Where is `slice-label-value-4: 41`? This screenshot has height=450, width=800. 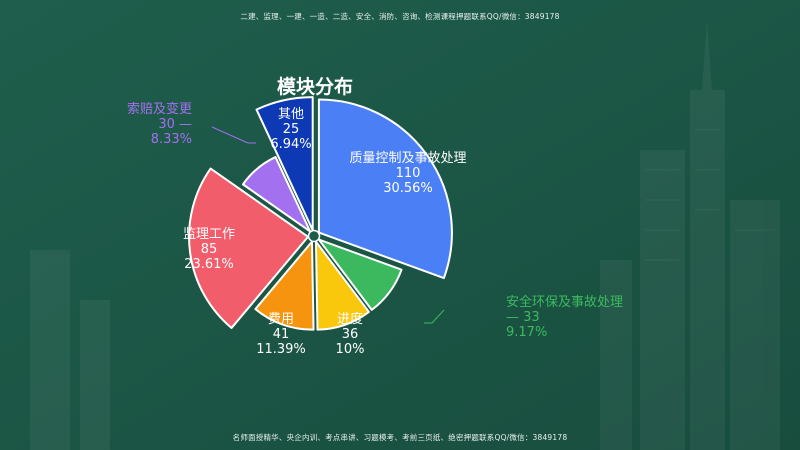 slice-label-value-4: 41 is located at coordinates (281, 334).